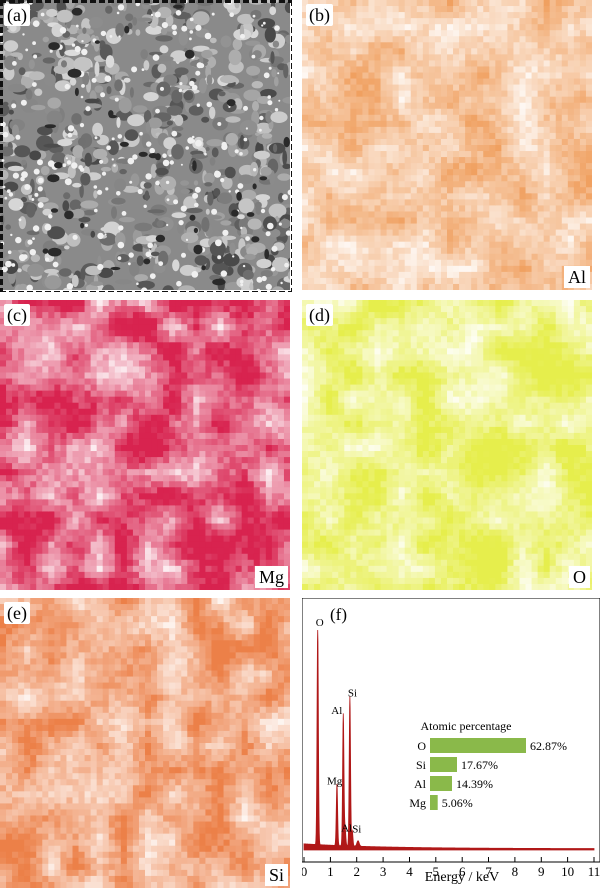 This screenshot has width=600, height=888. What do you see at coordinates (462, 877) in the screenshot?
I see `x-axis-label: Energy / keV` at bounding box center [462, 877].